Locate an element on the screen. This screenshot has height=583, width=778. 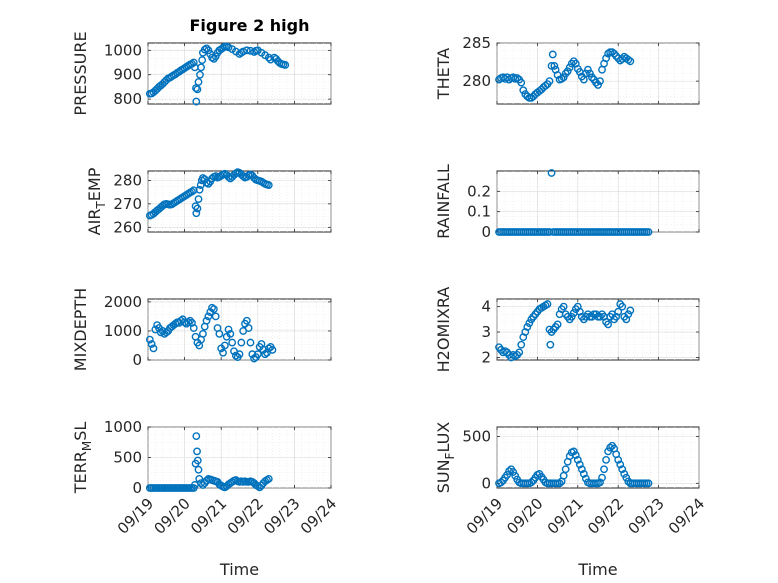
y-tick-label: 800 is located at coordinates (127, 99).